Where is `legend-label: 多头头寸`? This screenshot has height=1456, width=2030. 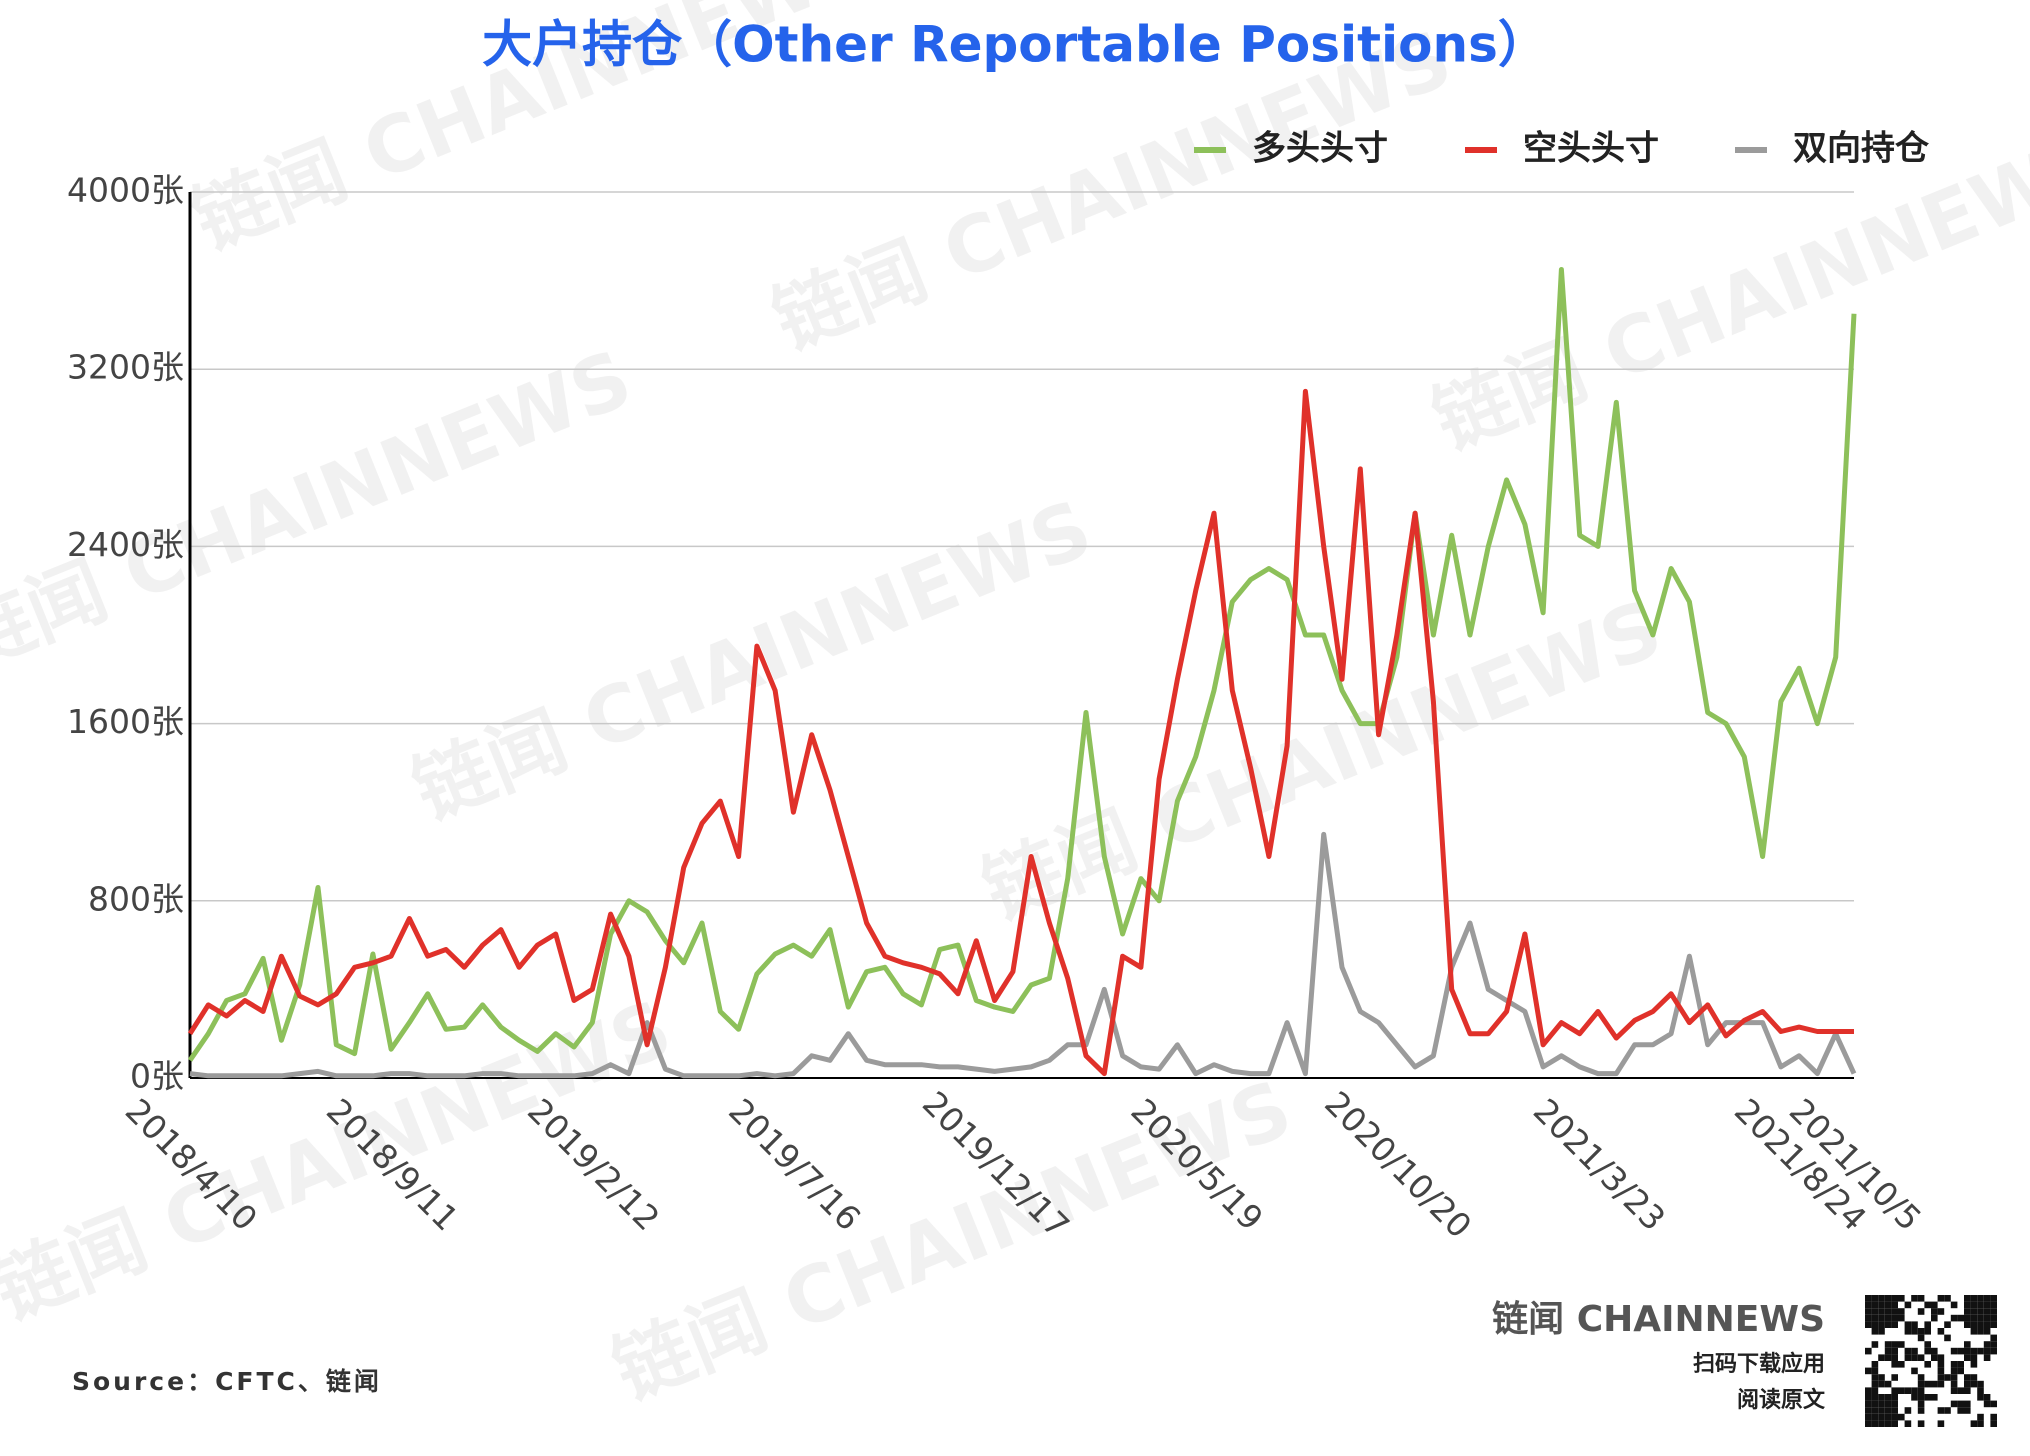
legend-label: 多头头寸 is located at coordinates (1320, 149).